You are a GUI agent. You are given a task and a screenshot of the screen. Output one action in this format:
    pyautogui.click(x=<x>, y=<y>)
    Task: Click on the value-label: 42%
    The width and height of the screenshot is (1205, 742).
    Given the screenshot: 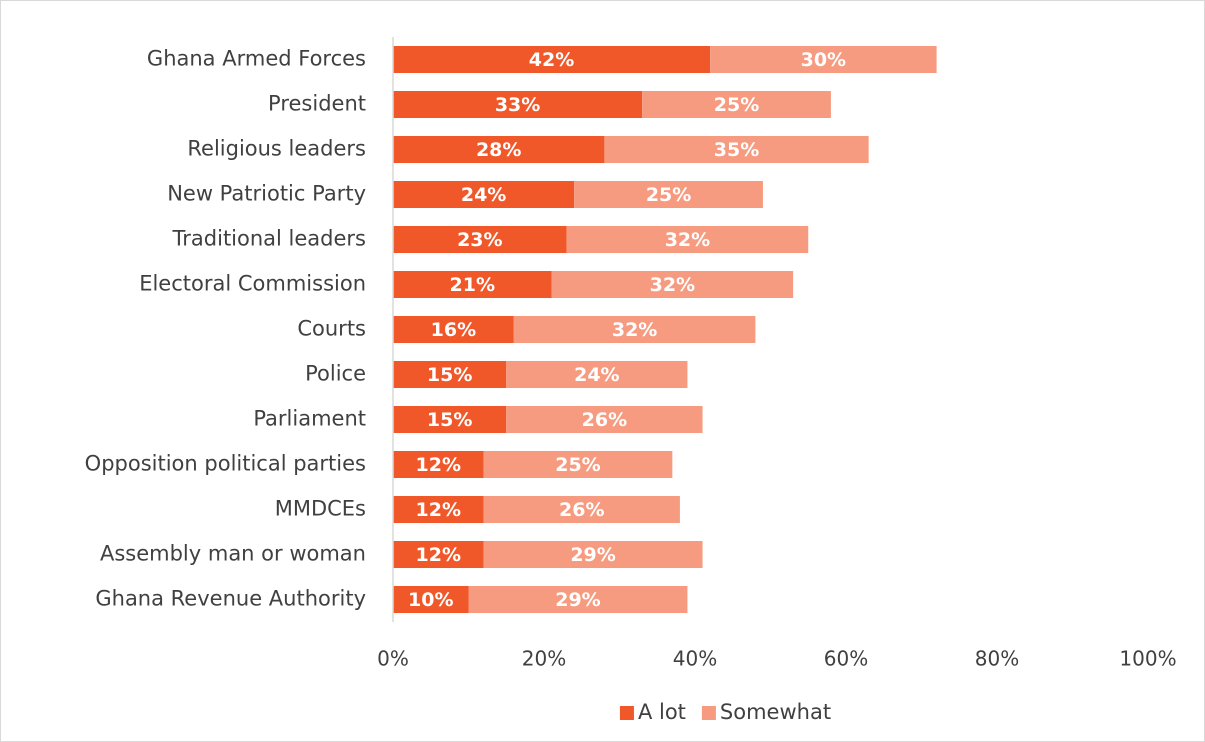 What is the action you would take?
    pyautogui.click(x=551, y=60)
    